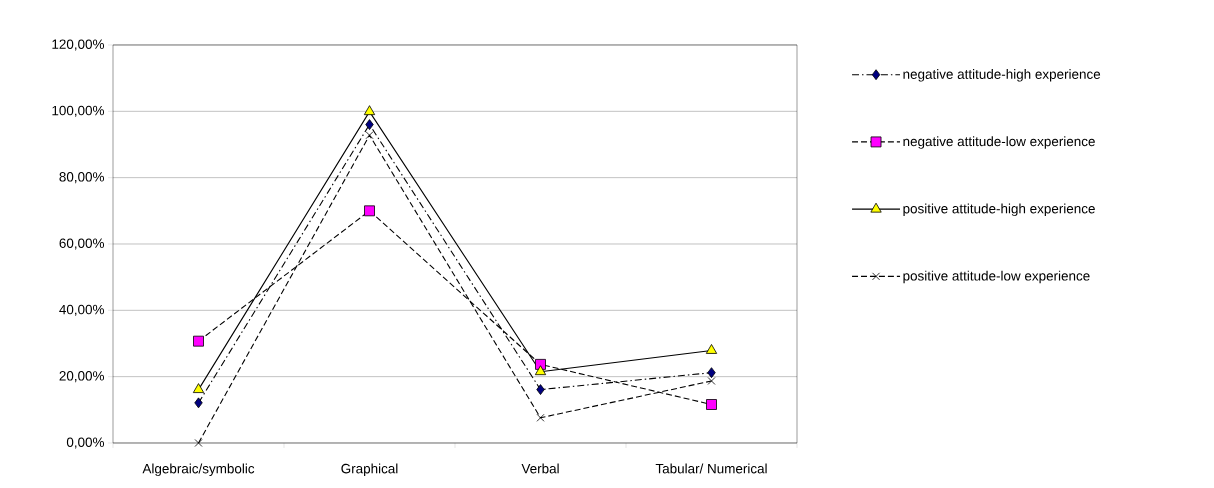  Describe the element at coordinates (999, 210) in the screenshot. I see `legend-label: positive attitude-high experience` at that location.